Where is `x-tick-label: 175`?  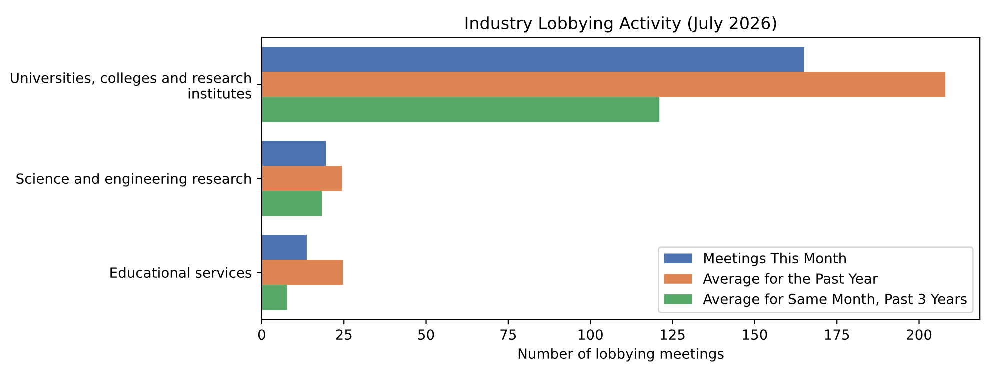
x-tick-label: 175 is located at coordinates (837, 335).